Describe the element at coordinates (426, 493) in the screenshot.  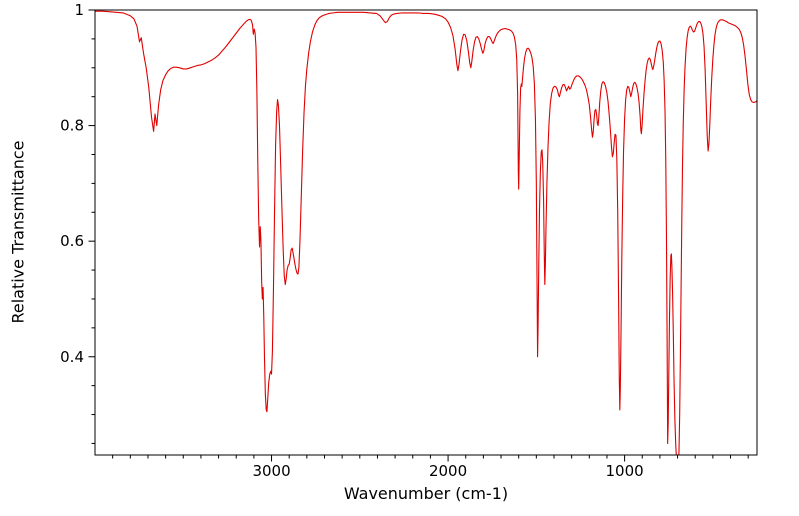
I see `x-axis-label: Wavenumber (cm-1)` at that location.